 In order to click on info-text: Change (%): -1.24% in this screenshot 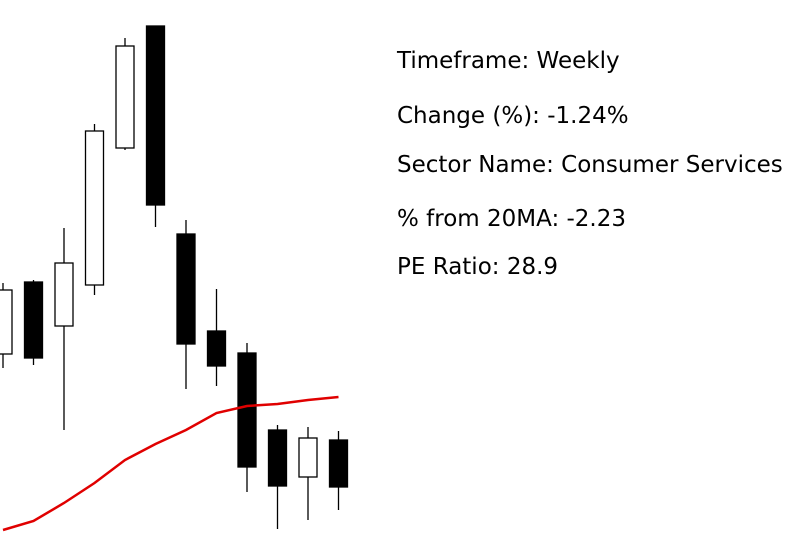, I will do `click(513, 116)`.